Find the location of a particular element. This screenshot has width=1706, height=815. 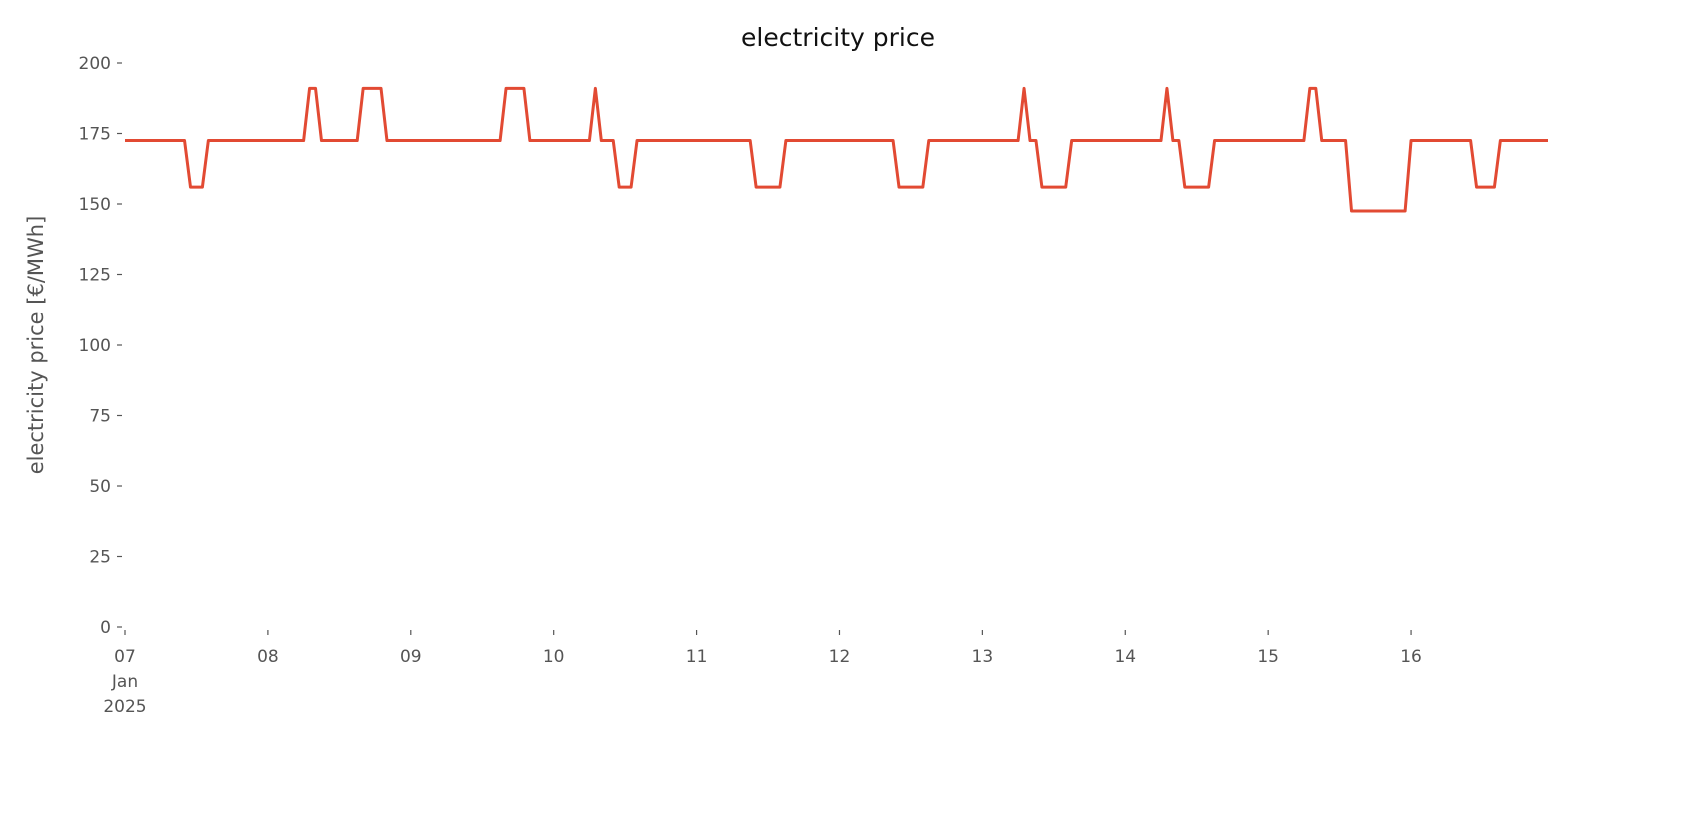

x-tick-label: 09 is located at coordinates (411, 657).